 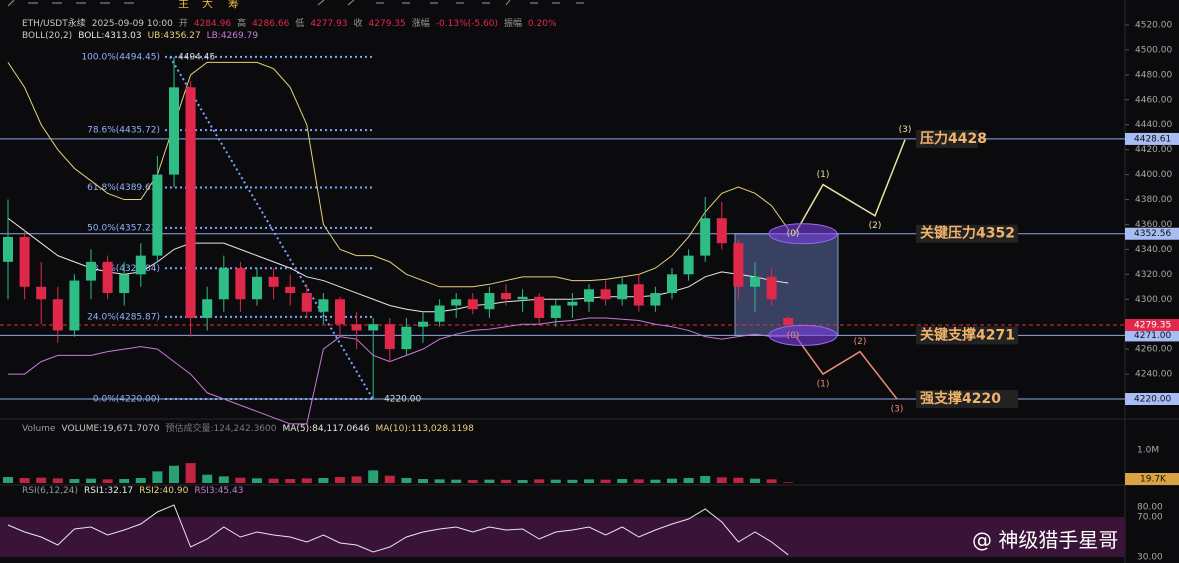 What do you see at coordinates (219, 491) in the screenshot?
I see `header-item: RSI3:45.43` at bounding box center [219, 491].